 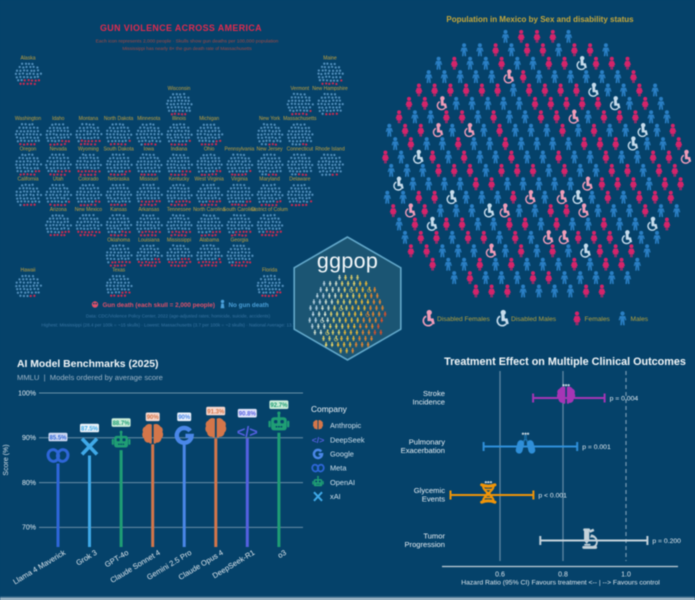 I want to click on svg-text: Utah, so click(x=58, y=180).